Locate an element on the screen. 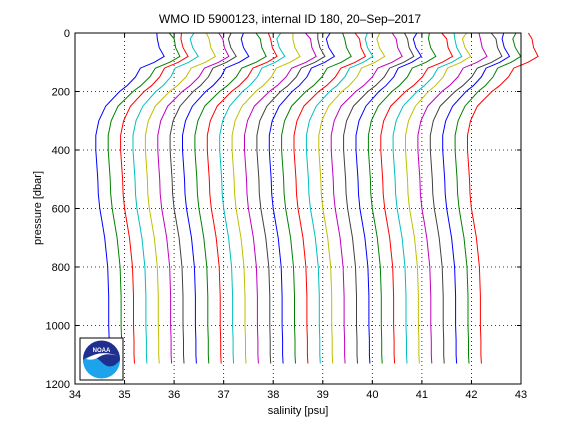 This screenshot has width=576, height=432. y-axis-label: pressure [dbar] is located at coordinates (38, 208).